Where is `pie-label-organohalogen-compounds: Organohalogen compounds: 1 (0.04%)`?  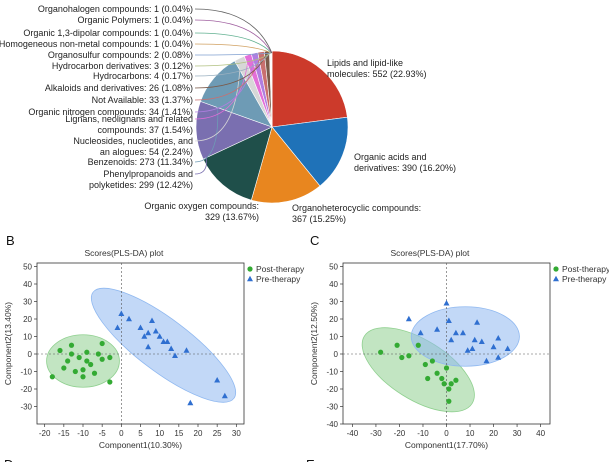 pie-label-organohalogen-compounds: Organohalogen compounds: 1 (0.04%) is located at coordinates (115, 9).